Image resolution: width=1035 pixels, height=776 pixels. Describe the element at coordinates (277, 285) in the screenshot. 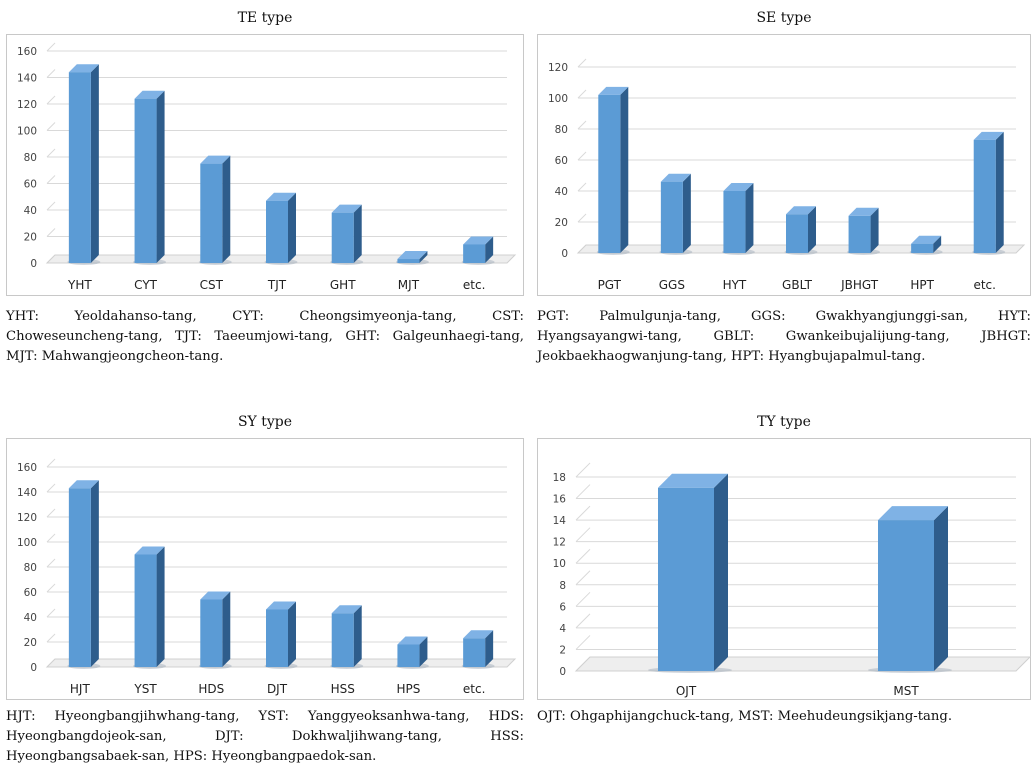

I see `x-category-label: TJT` at that location.